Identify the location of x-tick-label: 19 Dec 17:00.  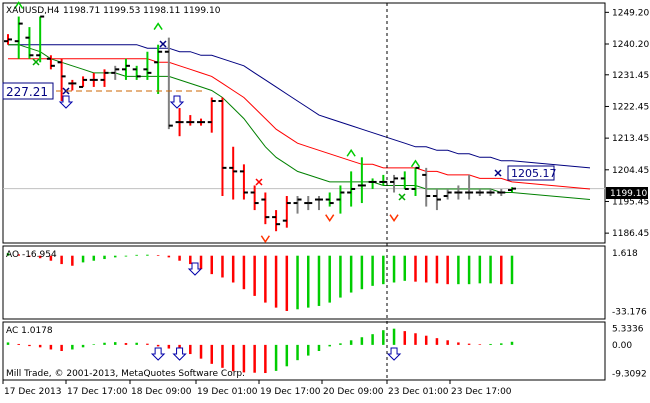
(290, 392).